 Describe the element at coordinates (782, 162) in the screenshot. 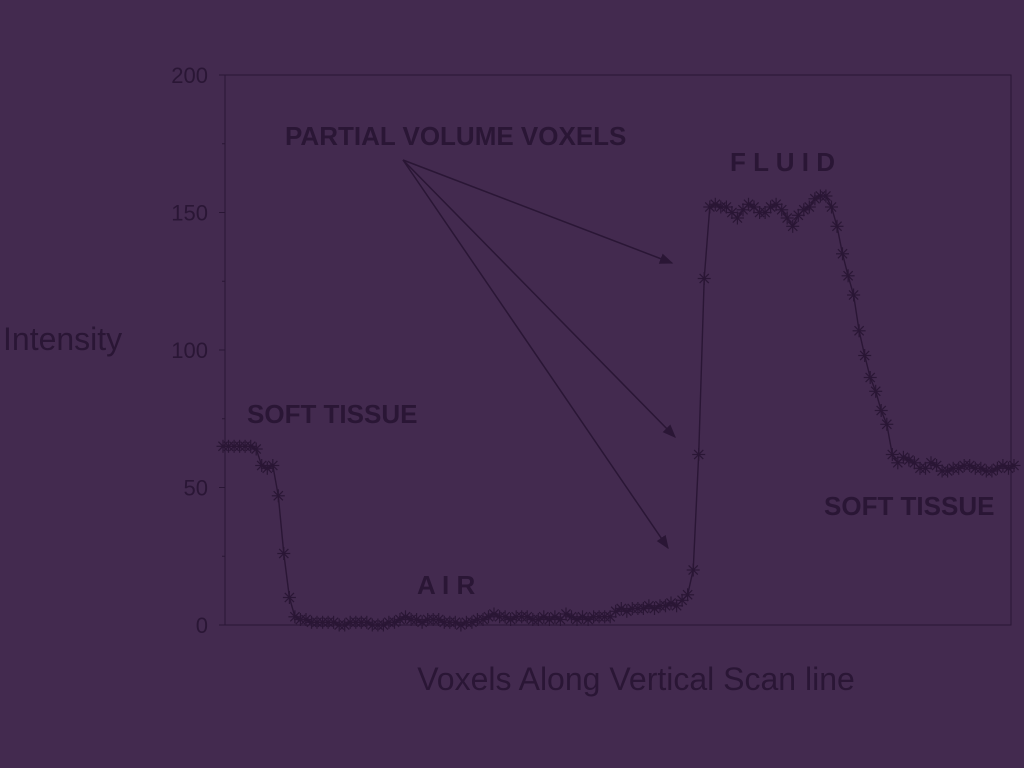

I see `annotation-fluid: F L U I D` at that location.